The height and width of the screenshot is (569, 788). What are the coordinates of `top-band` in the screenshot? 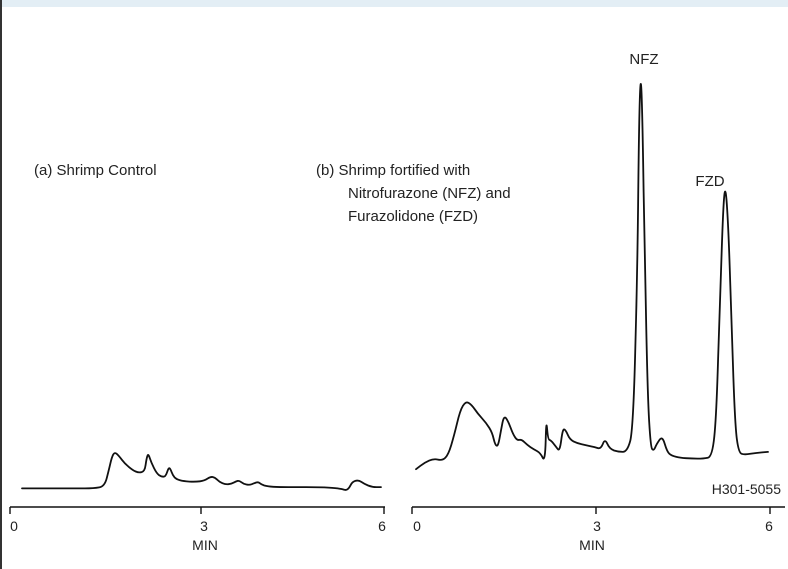 It's located at (394, 3).